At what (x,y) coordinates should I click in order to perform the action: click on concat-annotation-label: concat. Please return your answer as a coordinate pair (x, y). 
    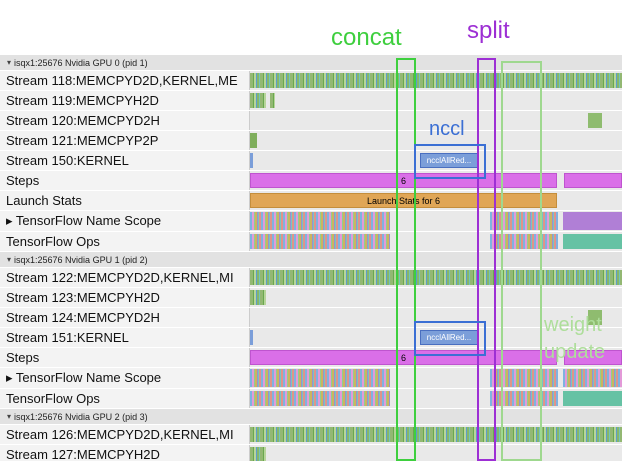
    Looking at the image, I should click on (366, 37).